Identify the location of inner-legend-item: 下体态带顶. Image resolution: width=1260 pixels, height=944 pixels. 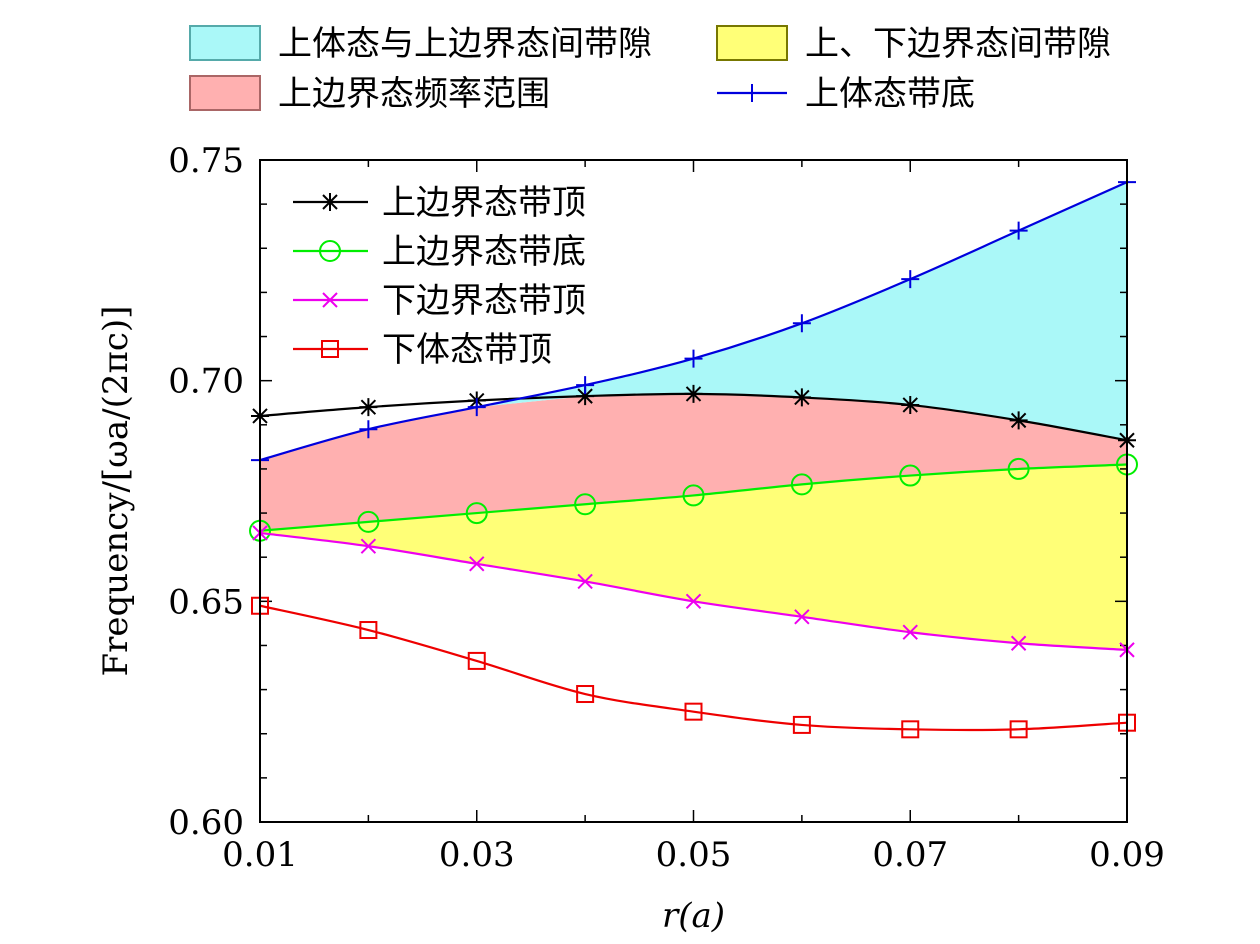
(422, 350).